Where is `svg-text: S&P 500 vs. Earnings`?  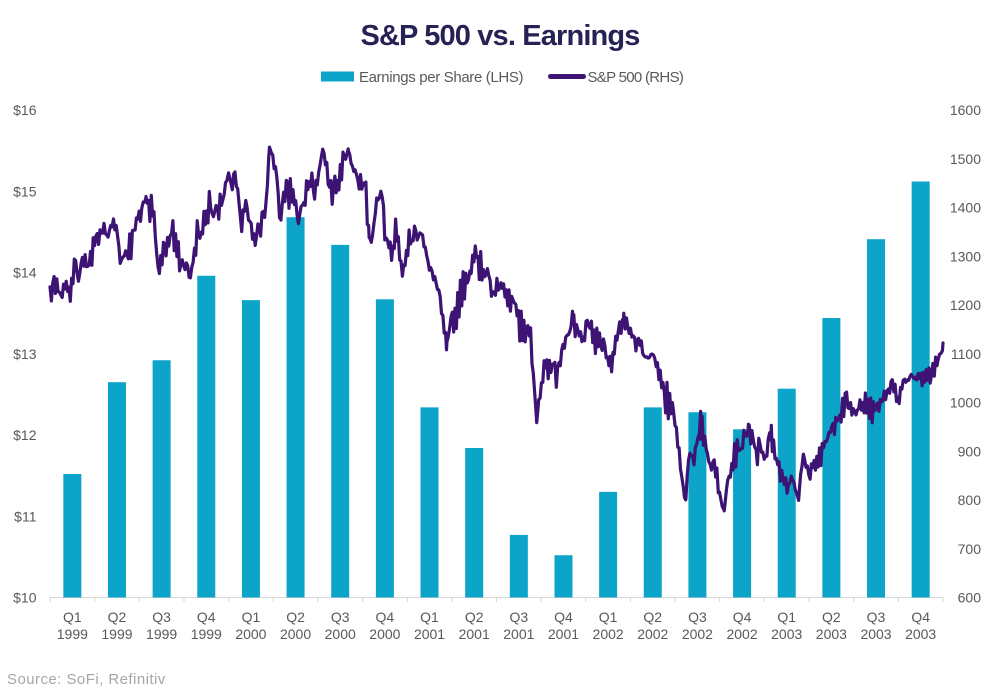
svg-text: S&P 500 vs. Earnings is located at coordinates (499, 36).